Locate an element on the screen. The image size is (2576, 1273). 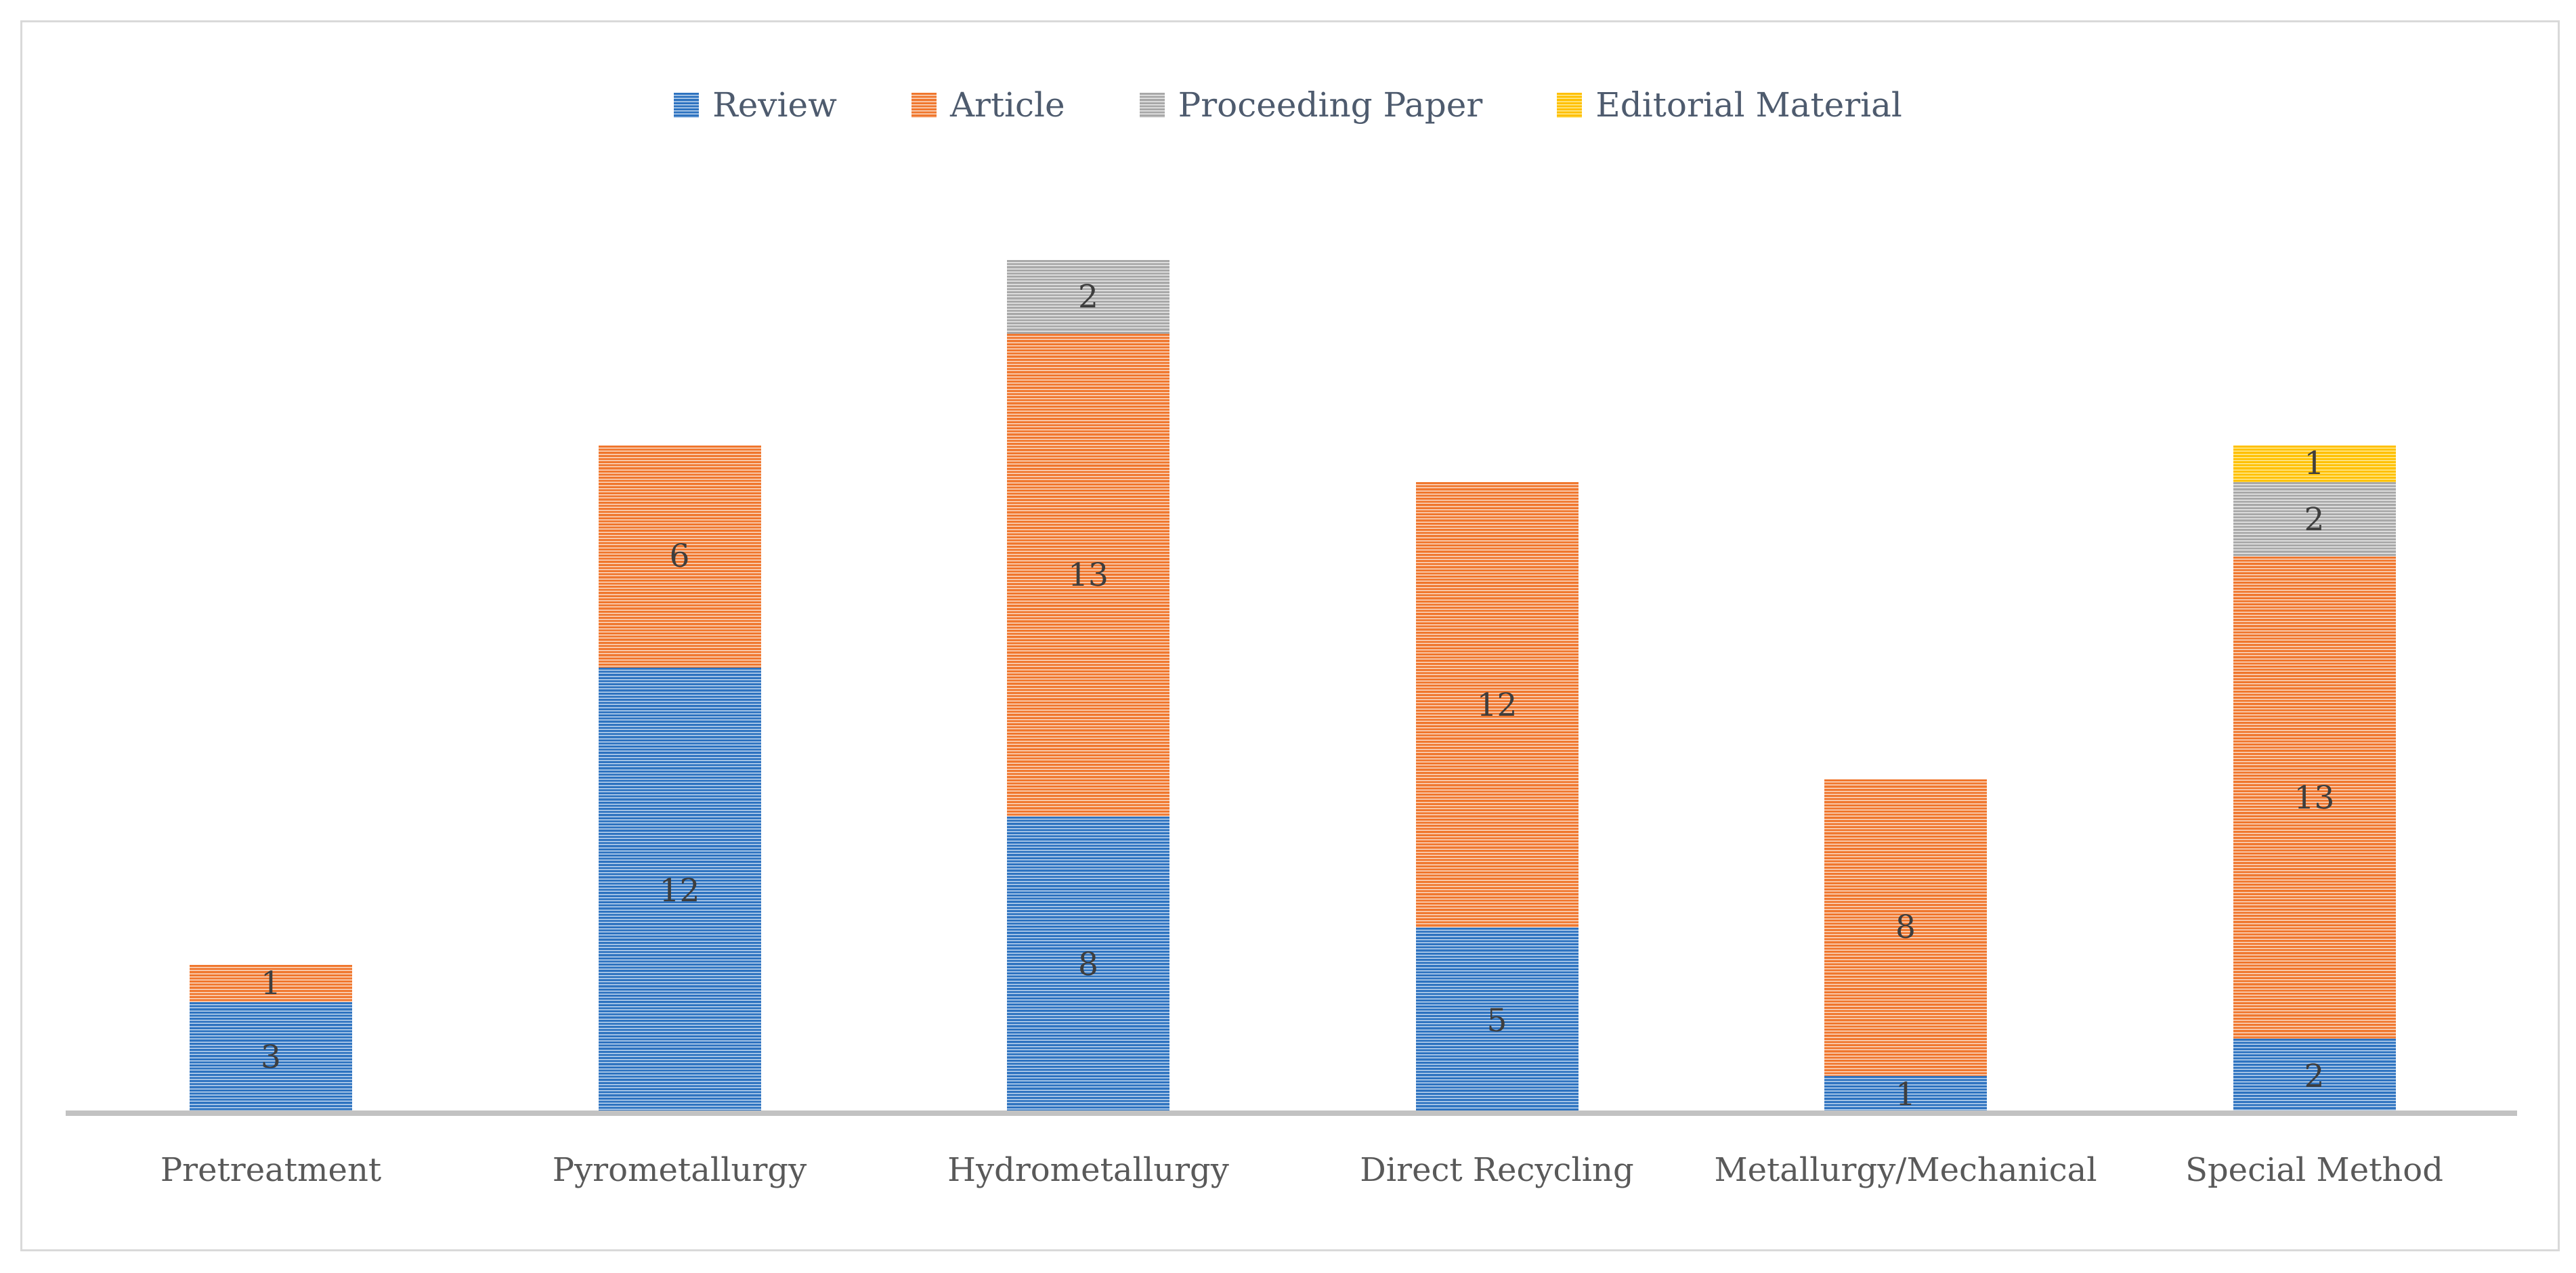
bar-segment-direct-recycling-article: 12 is located at coordinates (1497, 705).